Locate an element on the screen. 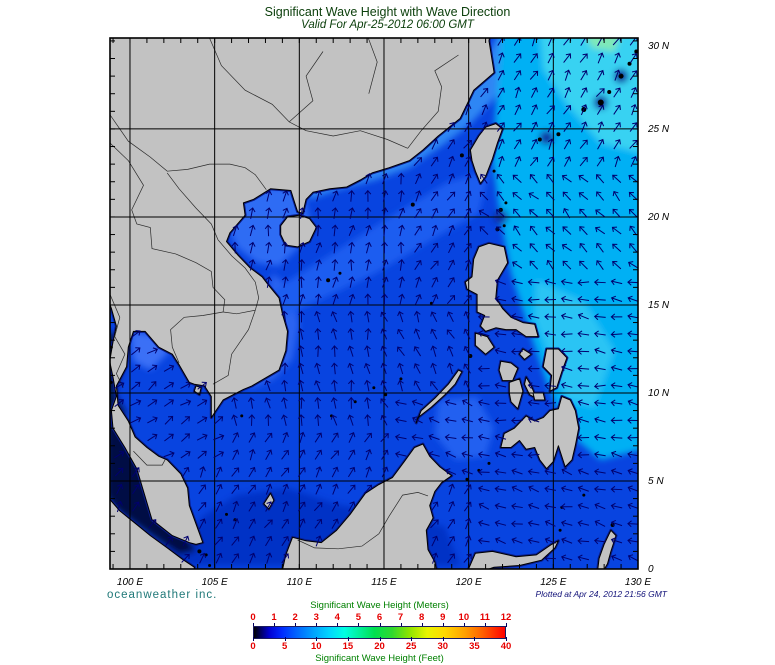  legend-title-meters: Significant Wave Height (Meters) is located at coordinates (379, 605).